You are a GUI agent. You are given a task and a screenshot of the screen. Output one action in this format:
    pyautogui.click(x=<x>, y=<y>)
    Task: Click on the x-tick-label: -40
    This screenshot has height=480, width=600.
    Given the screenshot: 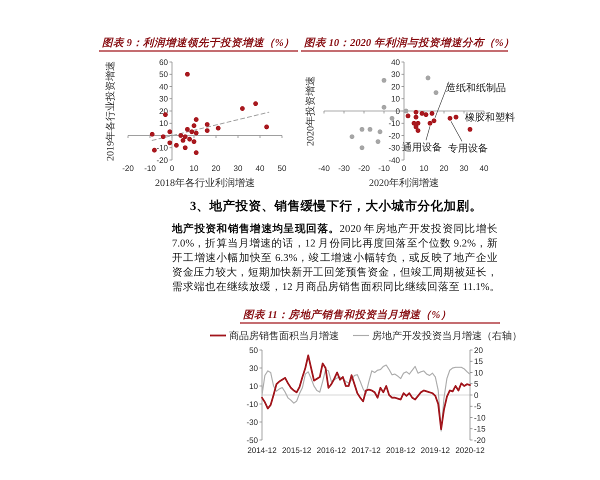 What is the action you would take?
    pyautogui.click(x=324, y=168)
    